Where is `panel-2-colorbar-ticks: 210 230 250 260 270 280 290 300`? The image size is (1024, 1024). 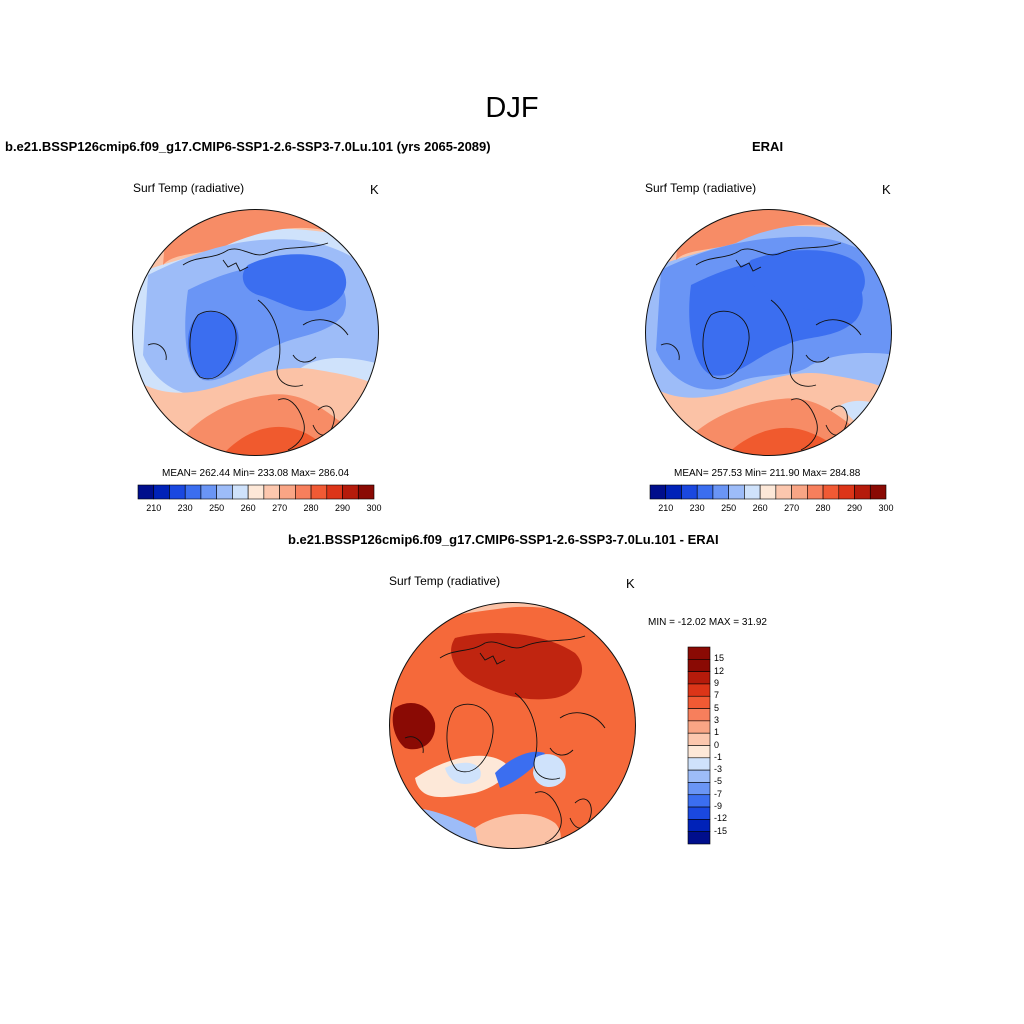 panel-2-colorbar-ticks: 210 230 250 260 270 280 290 300 is located at coordinates (771, 509).